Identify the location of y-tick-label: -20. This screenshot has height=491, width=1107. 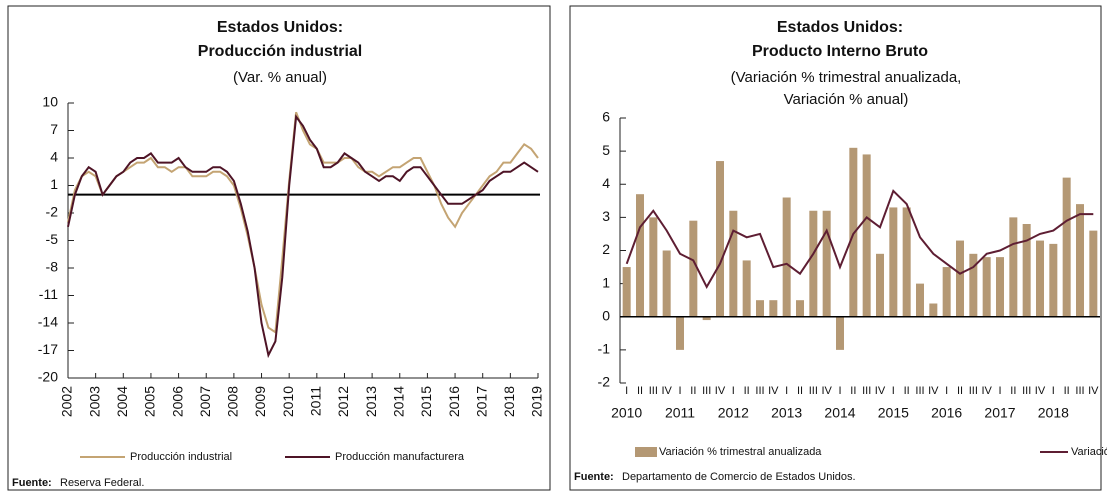
(48, 377).